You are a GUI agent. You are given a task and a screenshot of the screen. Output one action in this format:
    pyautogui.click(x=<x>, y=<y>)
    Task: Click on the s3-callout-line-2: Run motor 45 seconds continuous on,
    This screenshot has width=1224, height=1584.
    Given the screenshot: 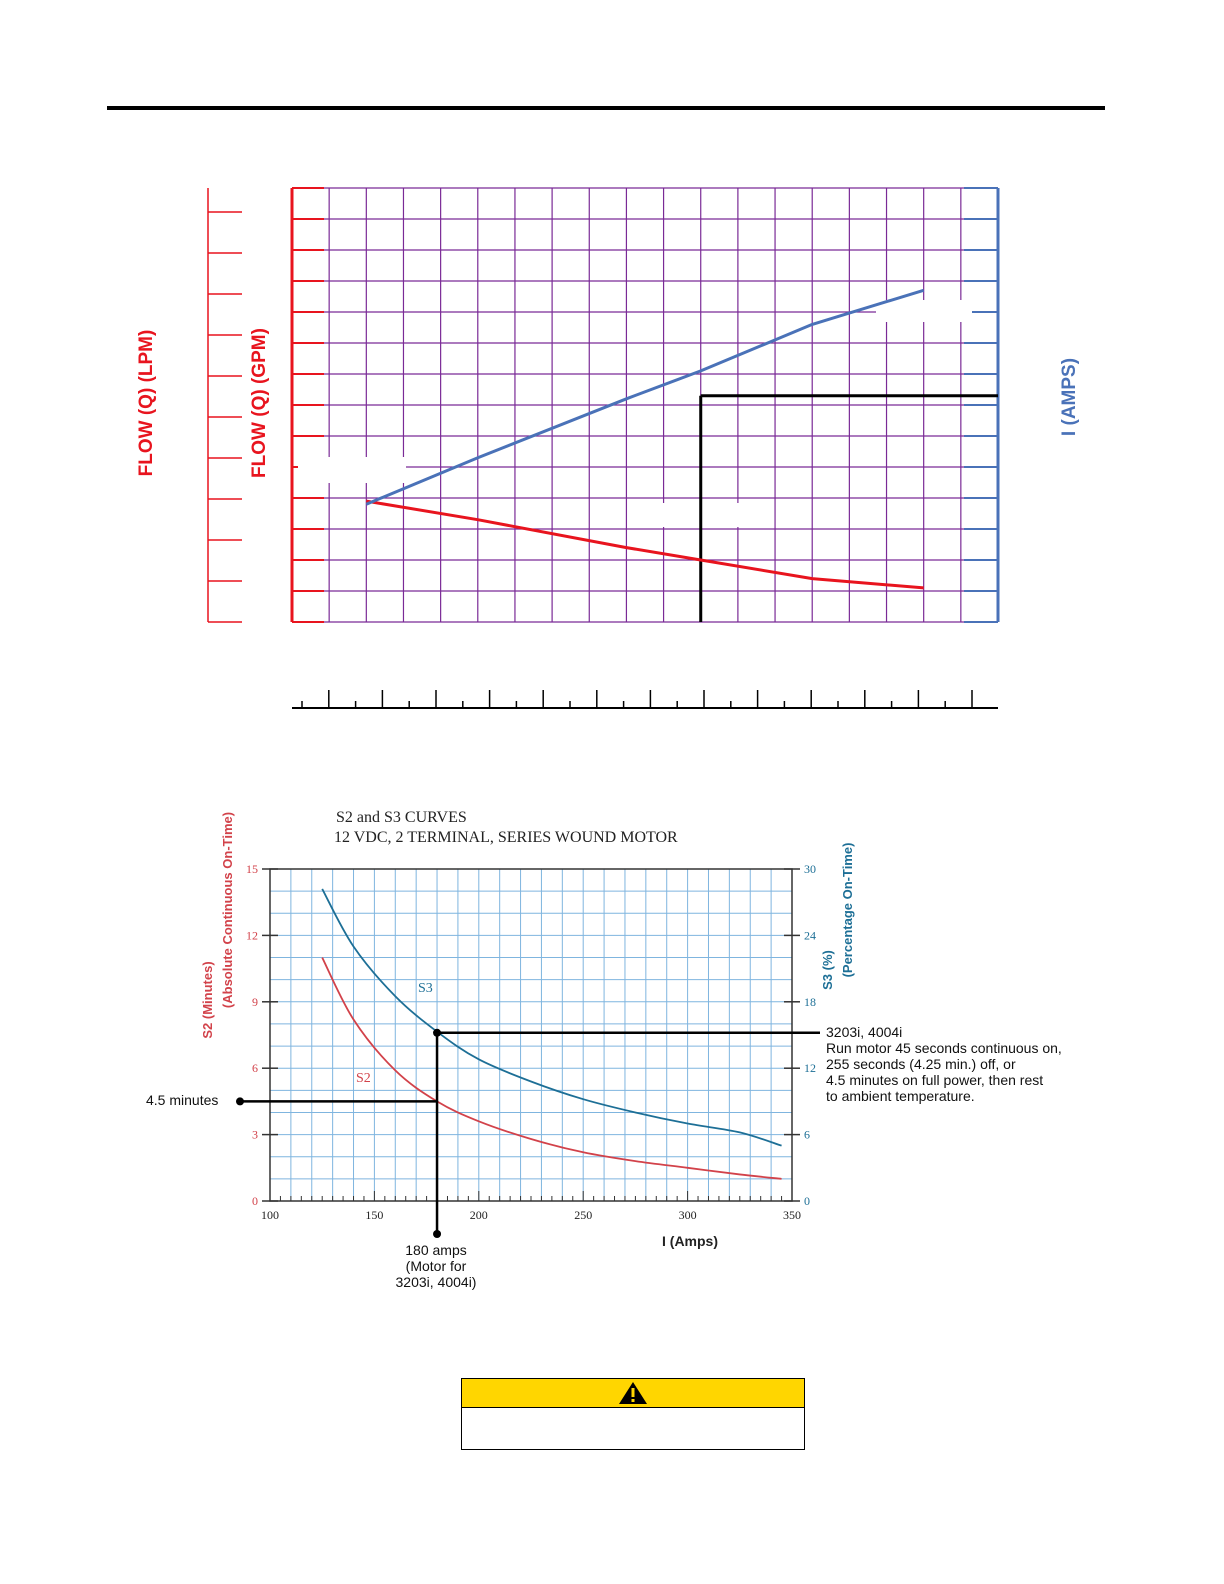 What is the action you would take?
    pyautogui.click(x=944, y=1048)
    